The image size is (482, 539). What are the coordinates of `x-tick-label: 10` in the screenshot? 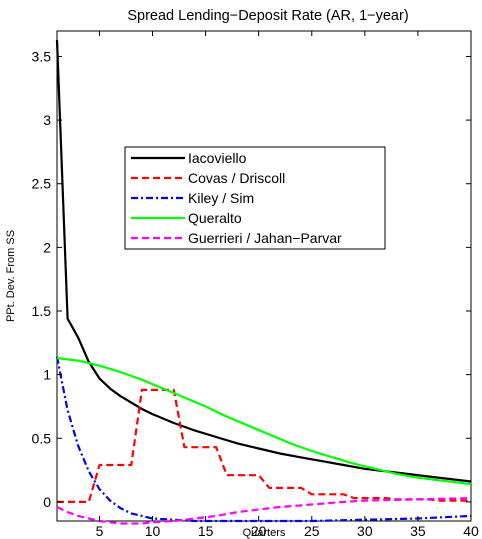 It's located at (153, 531).